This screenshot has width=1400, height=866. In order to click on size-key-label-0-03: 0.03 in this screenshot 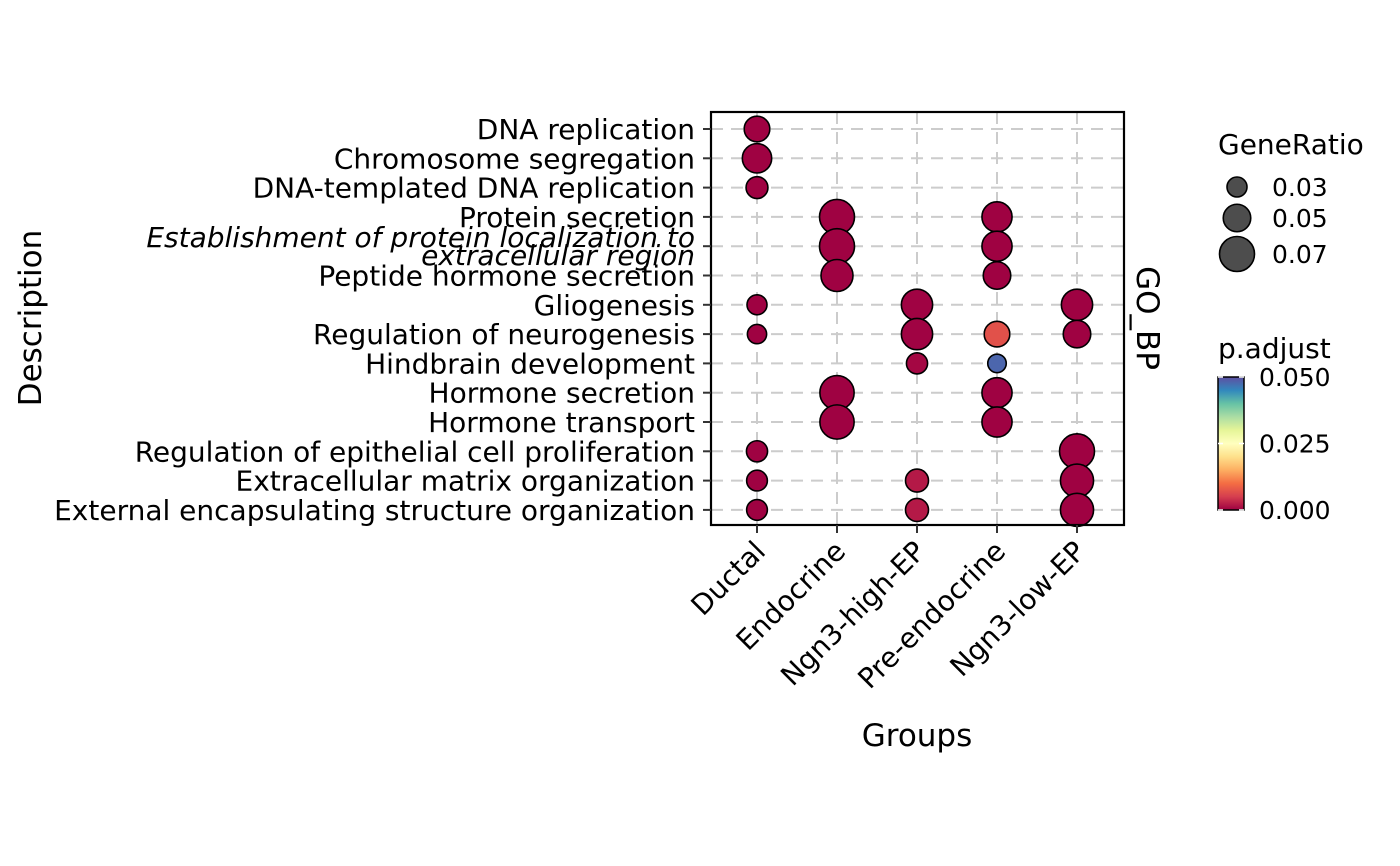, I will do `click(1300, 187)`.